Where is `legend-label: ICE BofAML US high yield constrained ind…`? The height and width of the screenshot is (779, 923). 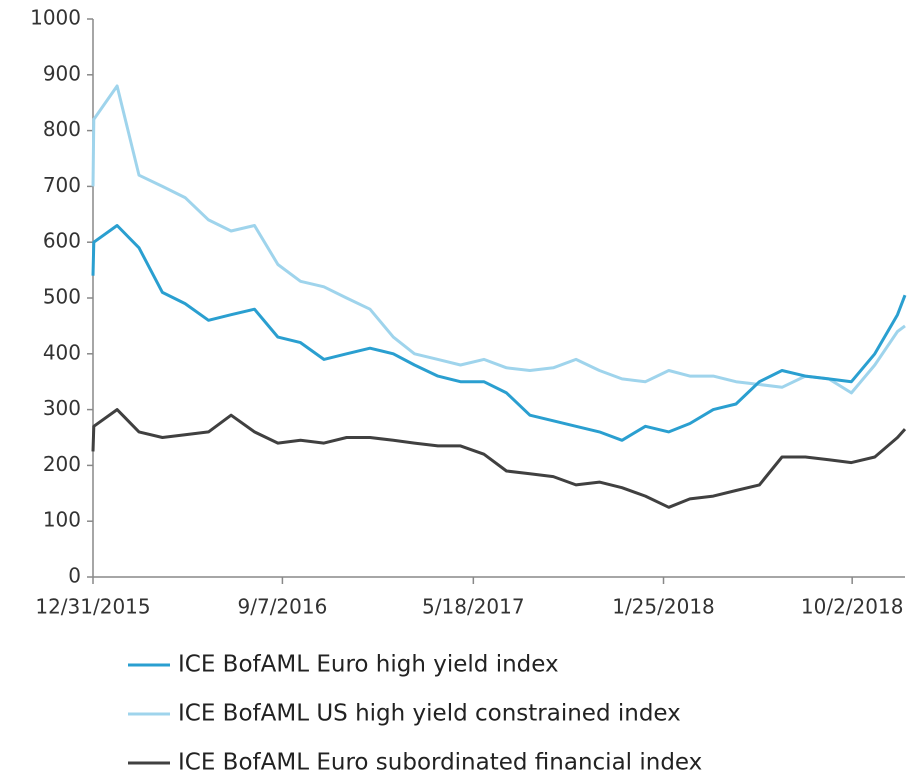 legend-label: ICE BofAML US high yield constrained ind… is located at coordinates (429, 714).